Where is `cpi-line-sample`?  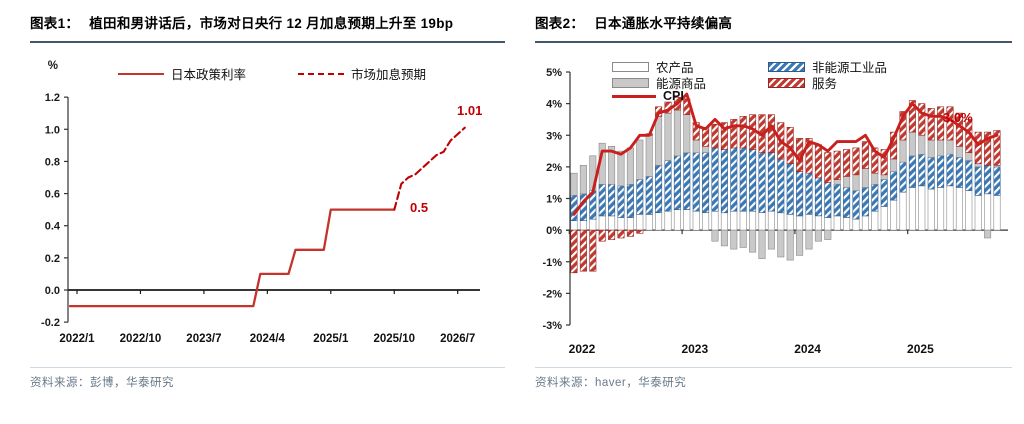 cpi-line-sample is located at coordinates (634, 96).